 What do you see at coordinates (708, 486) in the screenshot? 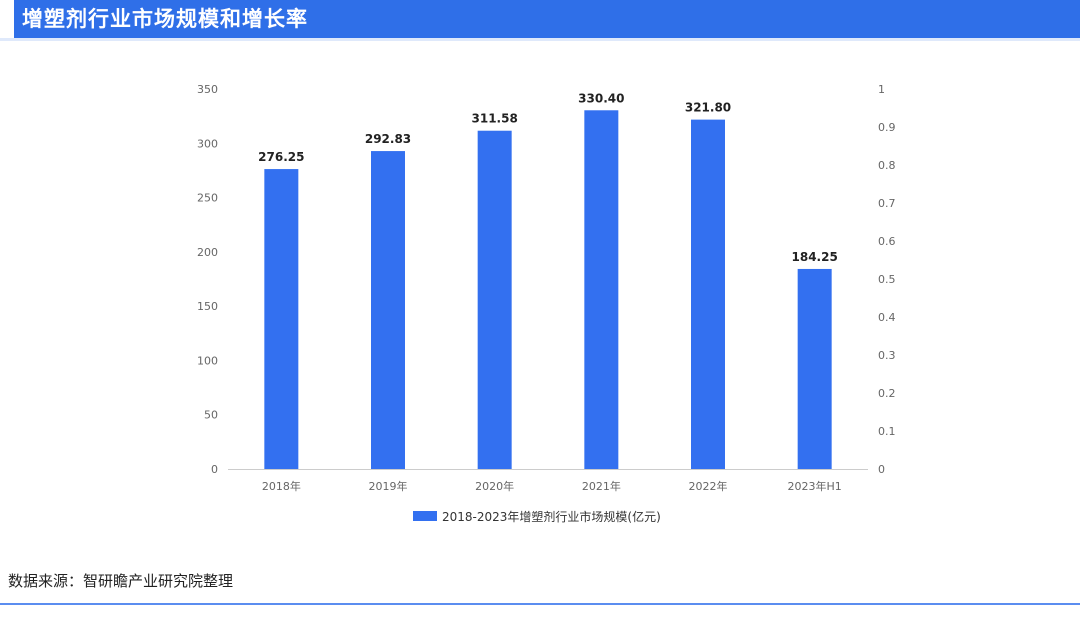
I see `x-tick-label: 2022年` at bounding box center [708, 486].